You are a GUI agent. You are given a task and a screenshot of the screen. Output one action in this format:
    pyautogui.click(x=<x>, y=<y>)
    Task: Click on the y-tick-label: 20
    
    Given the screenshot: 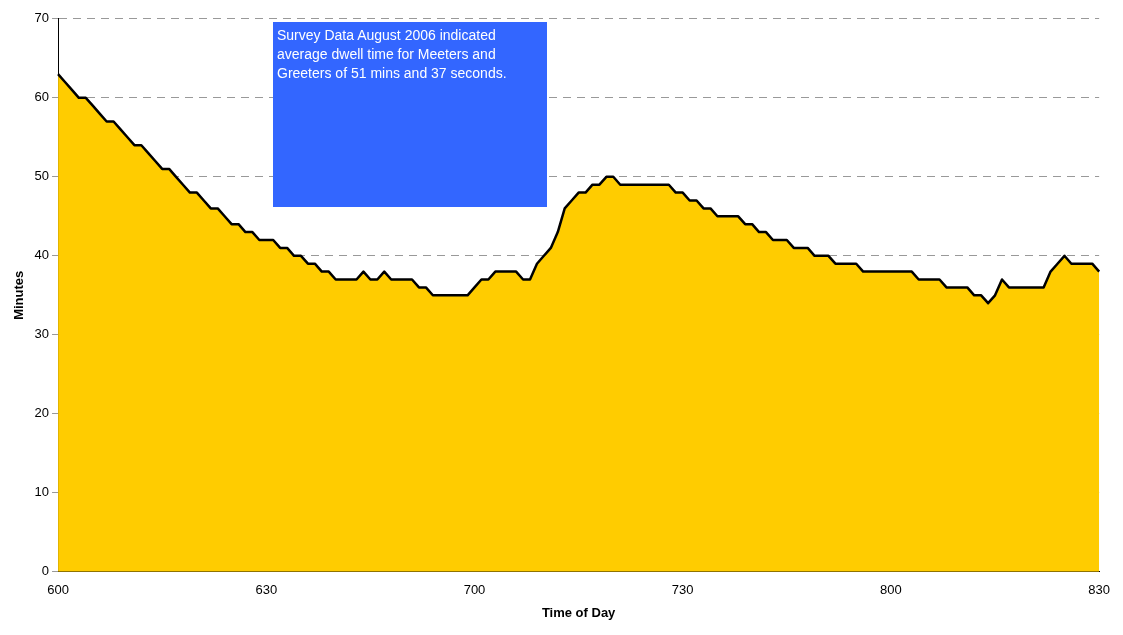 What is the action you would take?
    pyautogui.click(x=42, y=413)
    